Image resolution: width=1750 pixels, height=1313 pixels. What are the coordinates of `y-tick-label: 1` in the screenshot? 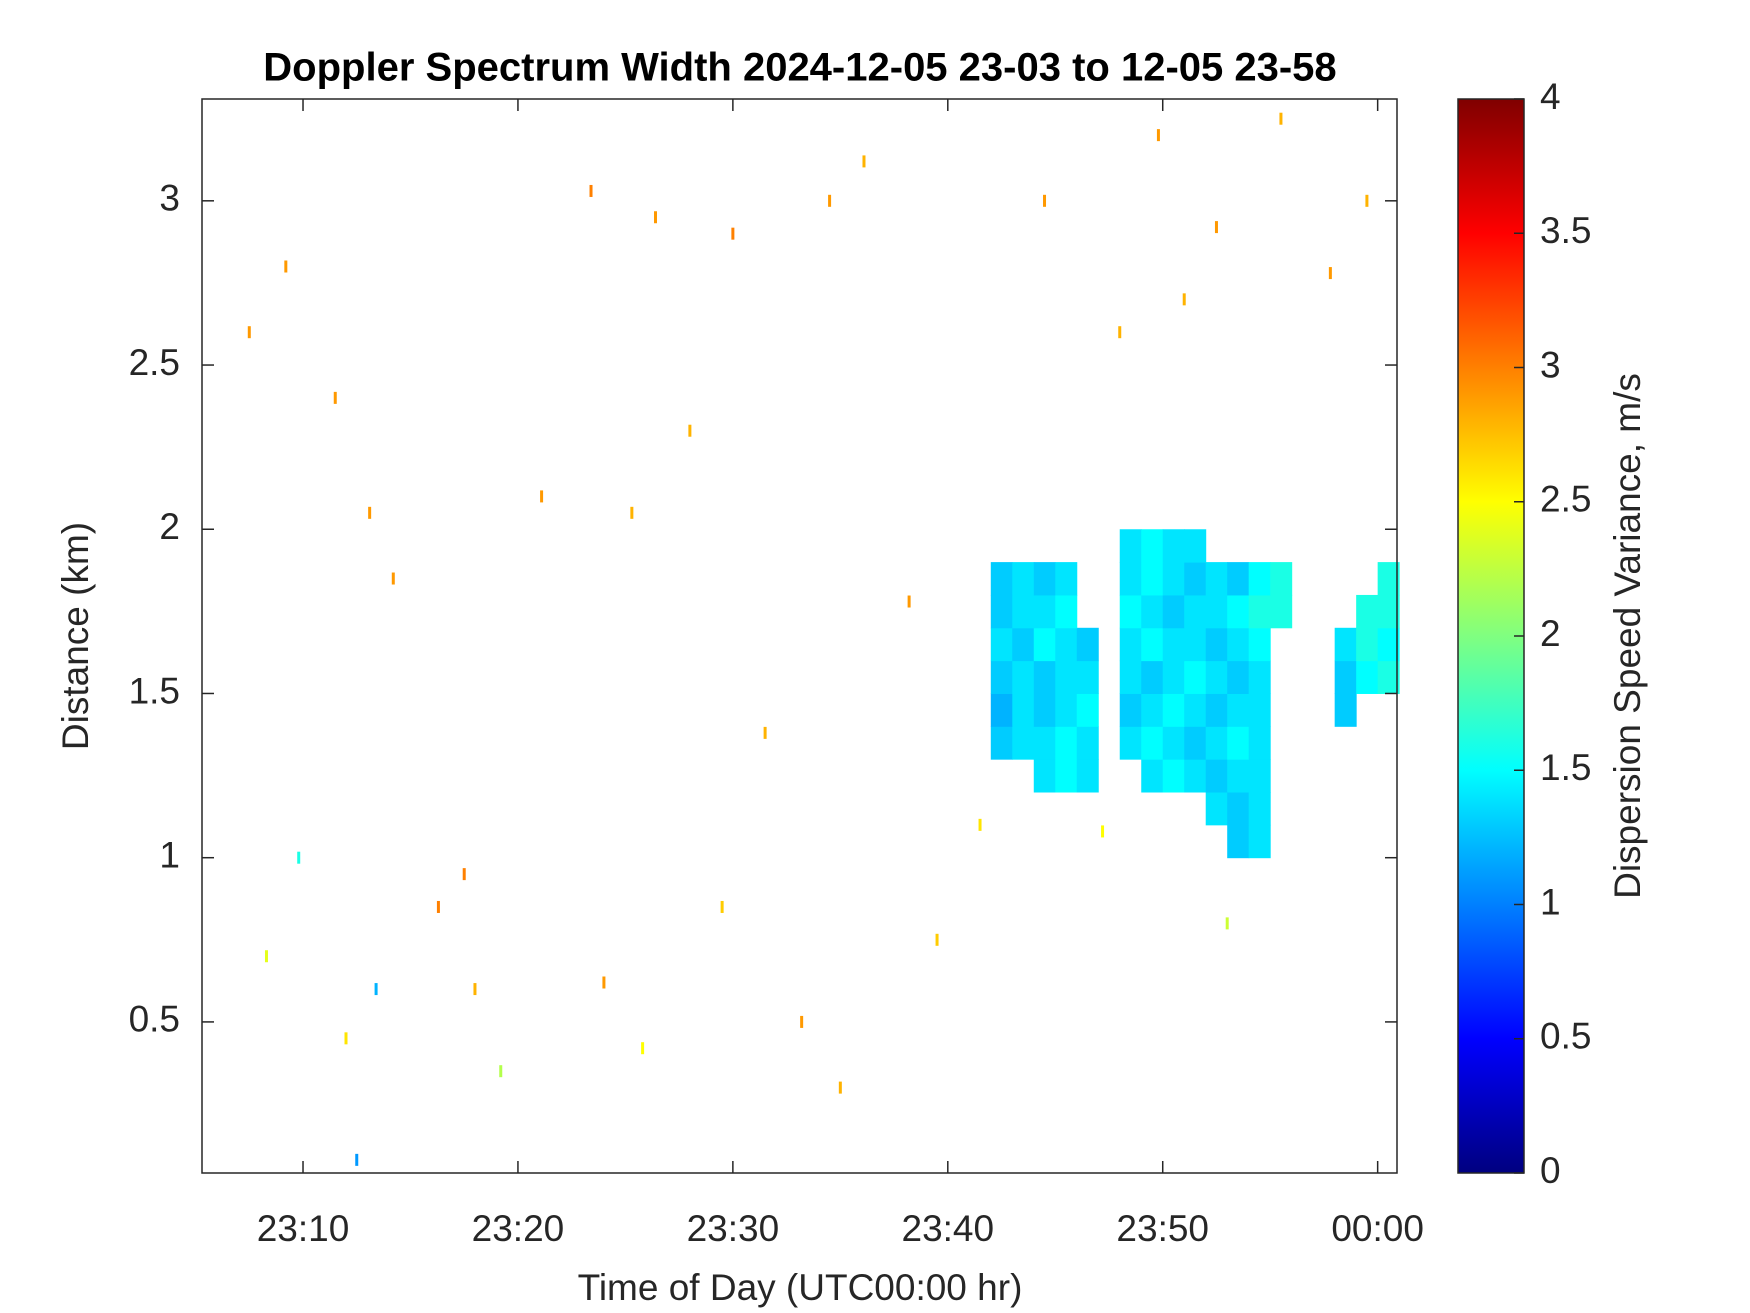 It's located at (169, 854).